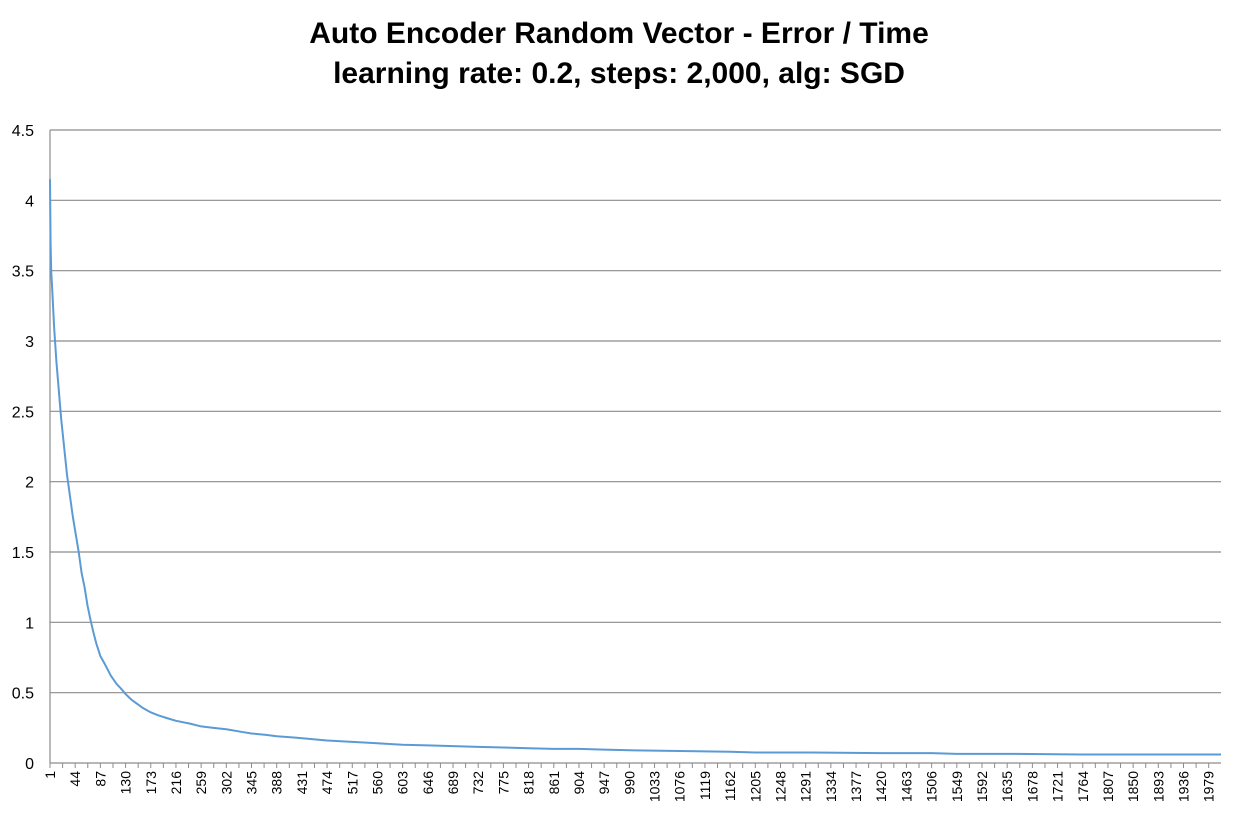  Describe the element at coordinates (201, 783) in the screenshot. I see `x-tick-label: 259` at that location.